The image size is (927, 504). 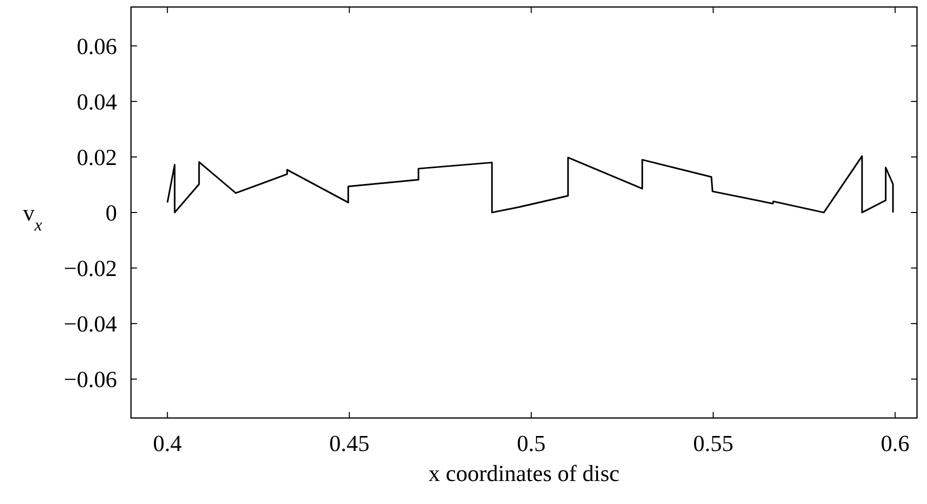 What do you see at coordinates (895, 443) in the screenshot?
I see `x-tick-label: 0.6` at bounding box center [895, 443].